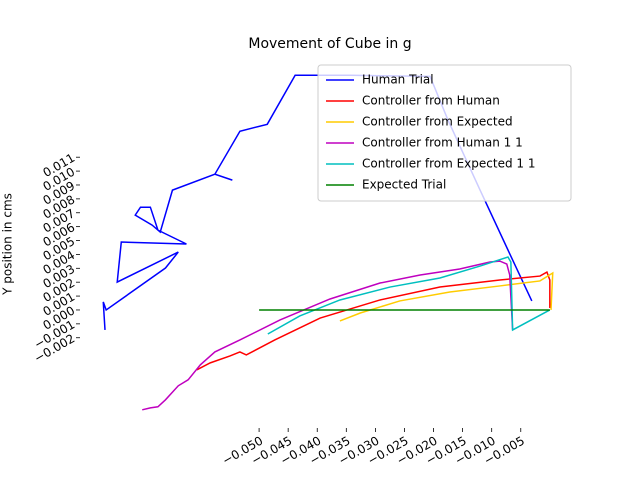 This screenshot has width=640, height=480. I want to click on chart-title: Movement of Cube in g, so click(329, 44).